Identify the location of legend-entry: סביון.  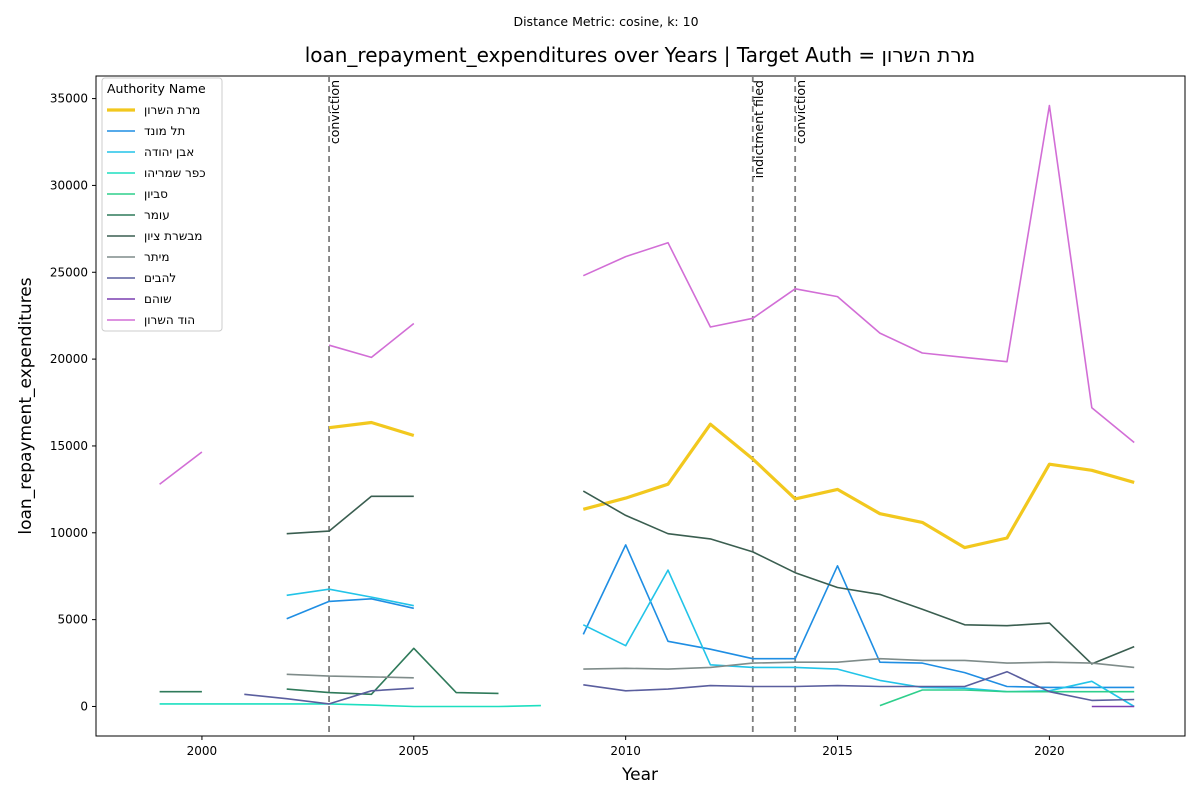
(156, 194).